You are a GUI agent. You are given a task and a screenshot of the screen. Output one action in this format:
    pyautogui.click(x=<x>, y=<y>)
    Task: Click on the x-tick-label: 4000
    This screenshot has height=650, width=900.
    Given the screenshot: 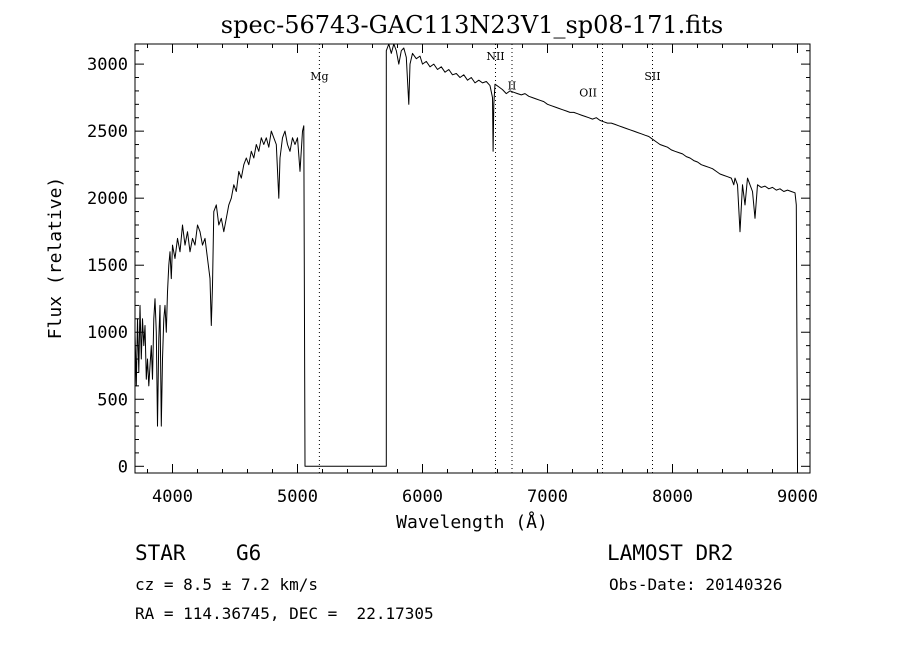 What is the action you would take?
    pyautogui.click(x=172, y=497)
    